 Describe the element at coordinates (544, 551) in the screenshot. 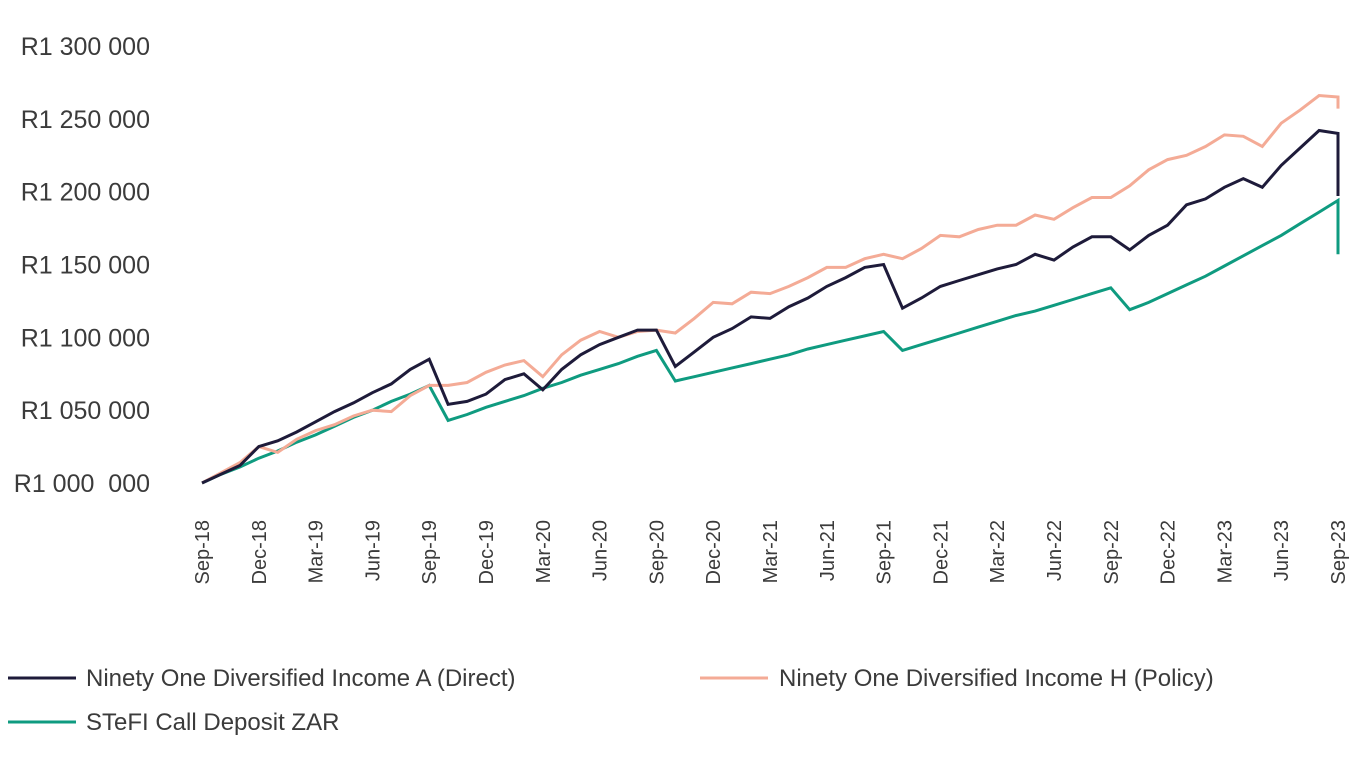

I see `x-tick-label: Mar-20` at that location.